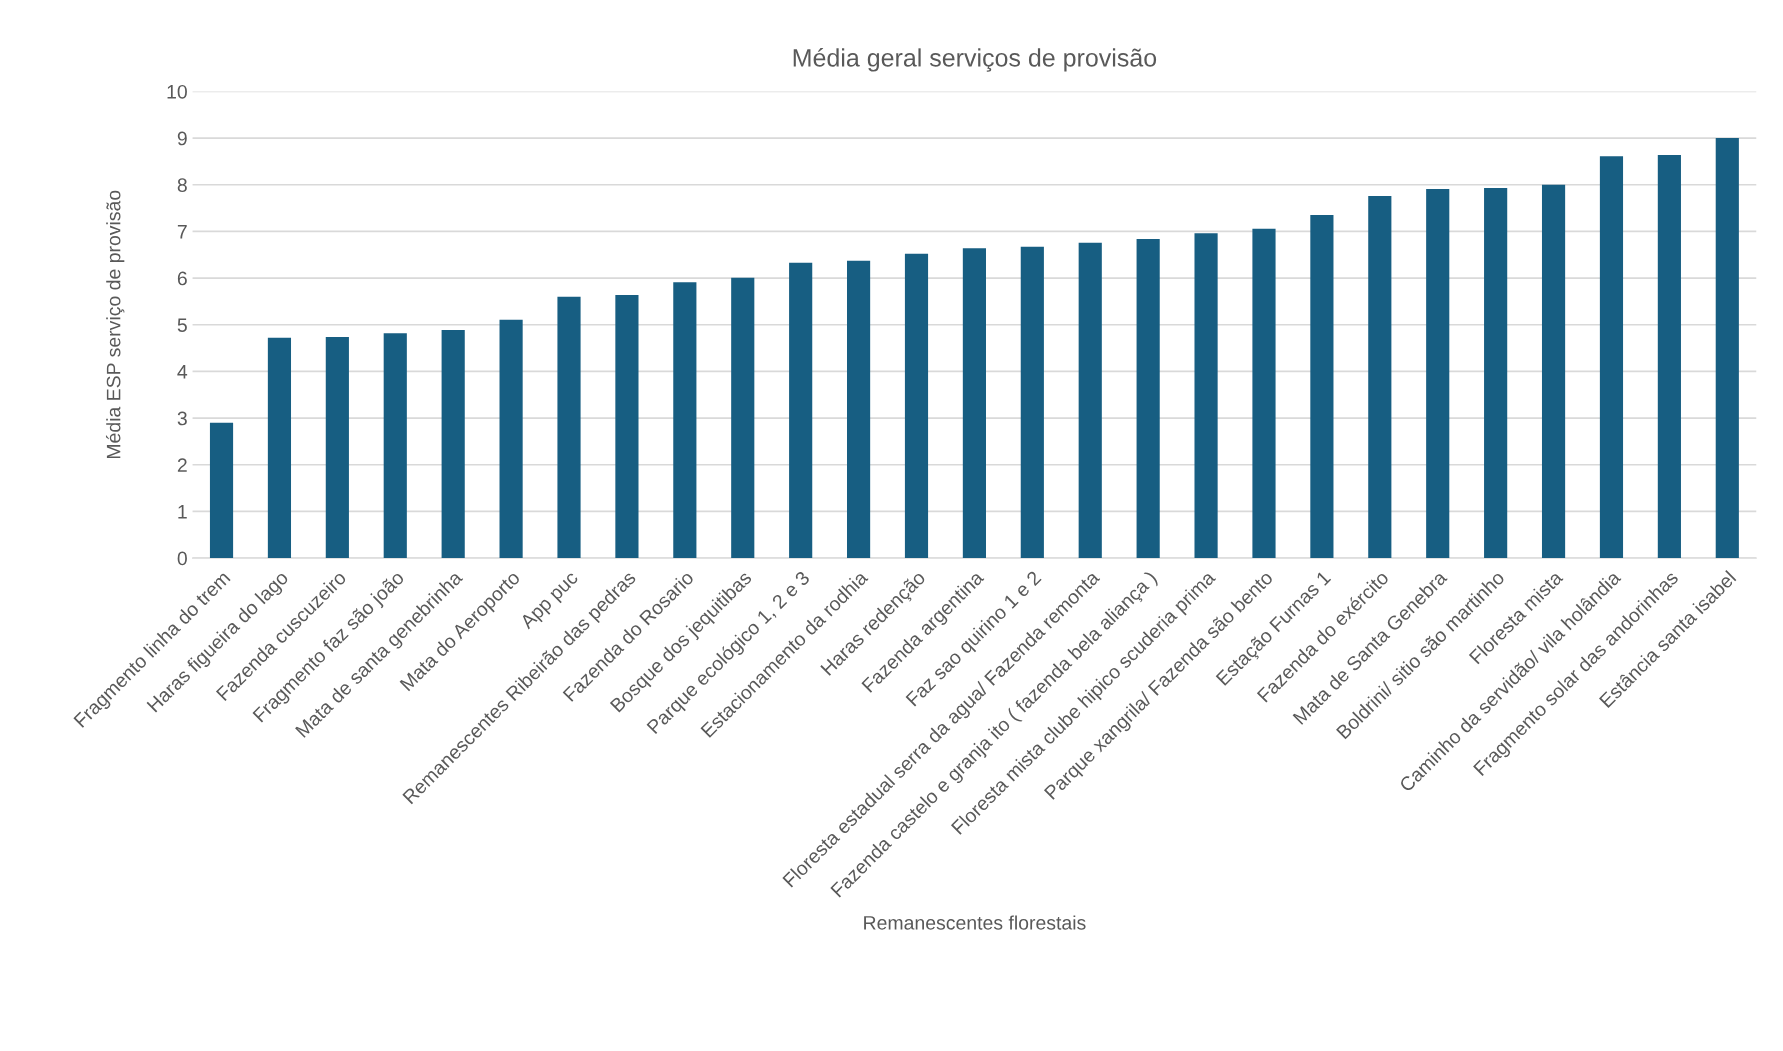  What do you see at coordinates (115, 324) in the screenshot?
I see `y-axis-title: Média ESP serviço de provisão` at bounding box center [115, 324].